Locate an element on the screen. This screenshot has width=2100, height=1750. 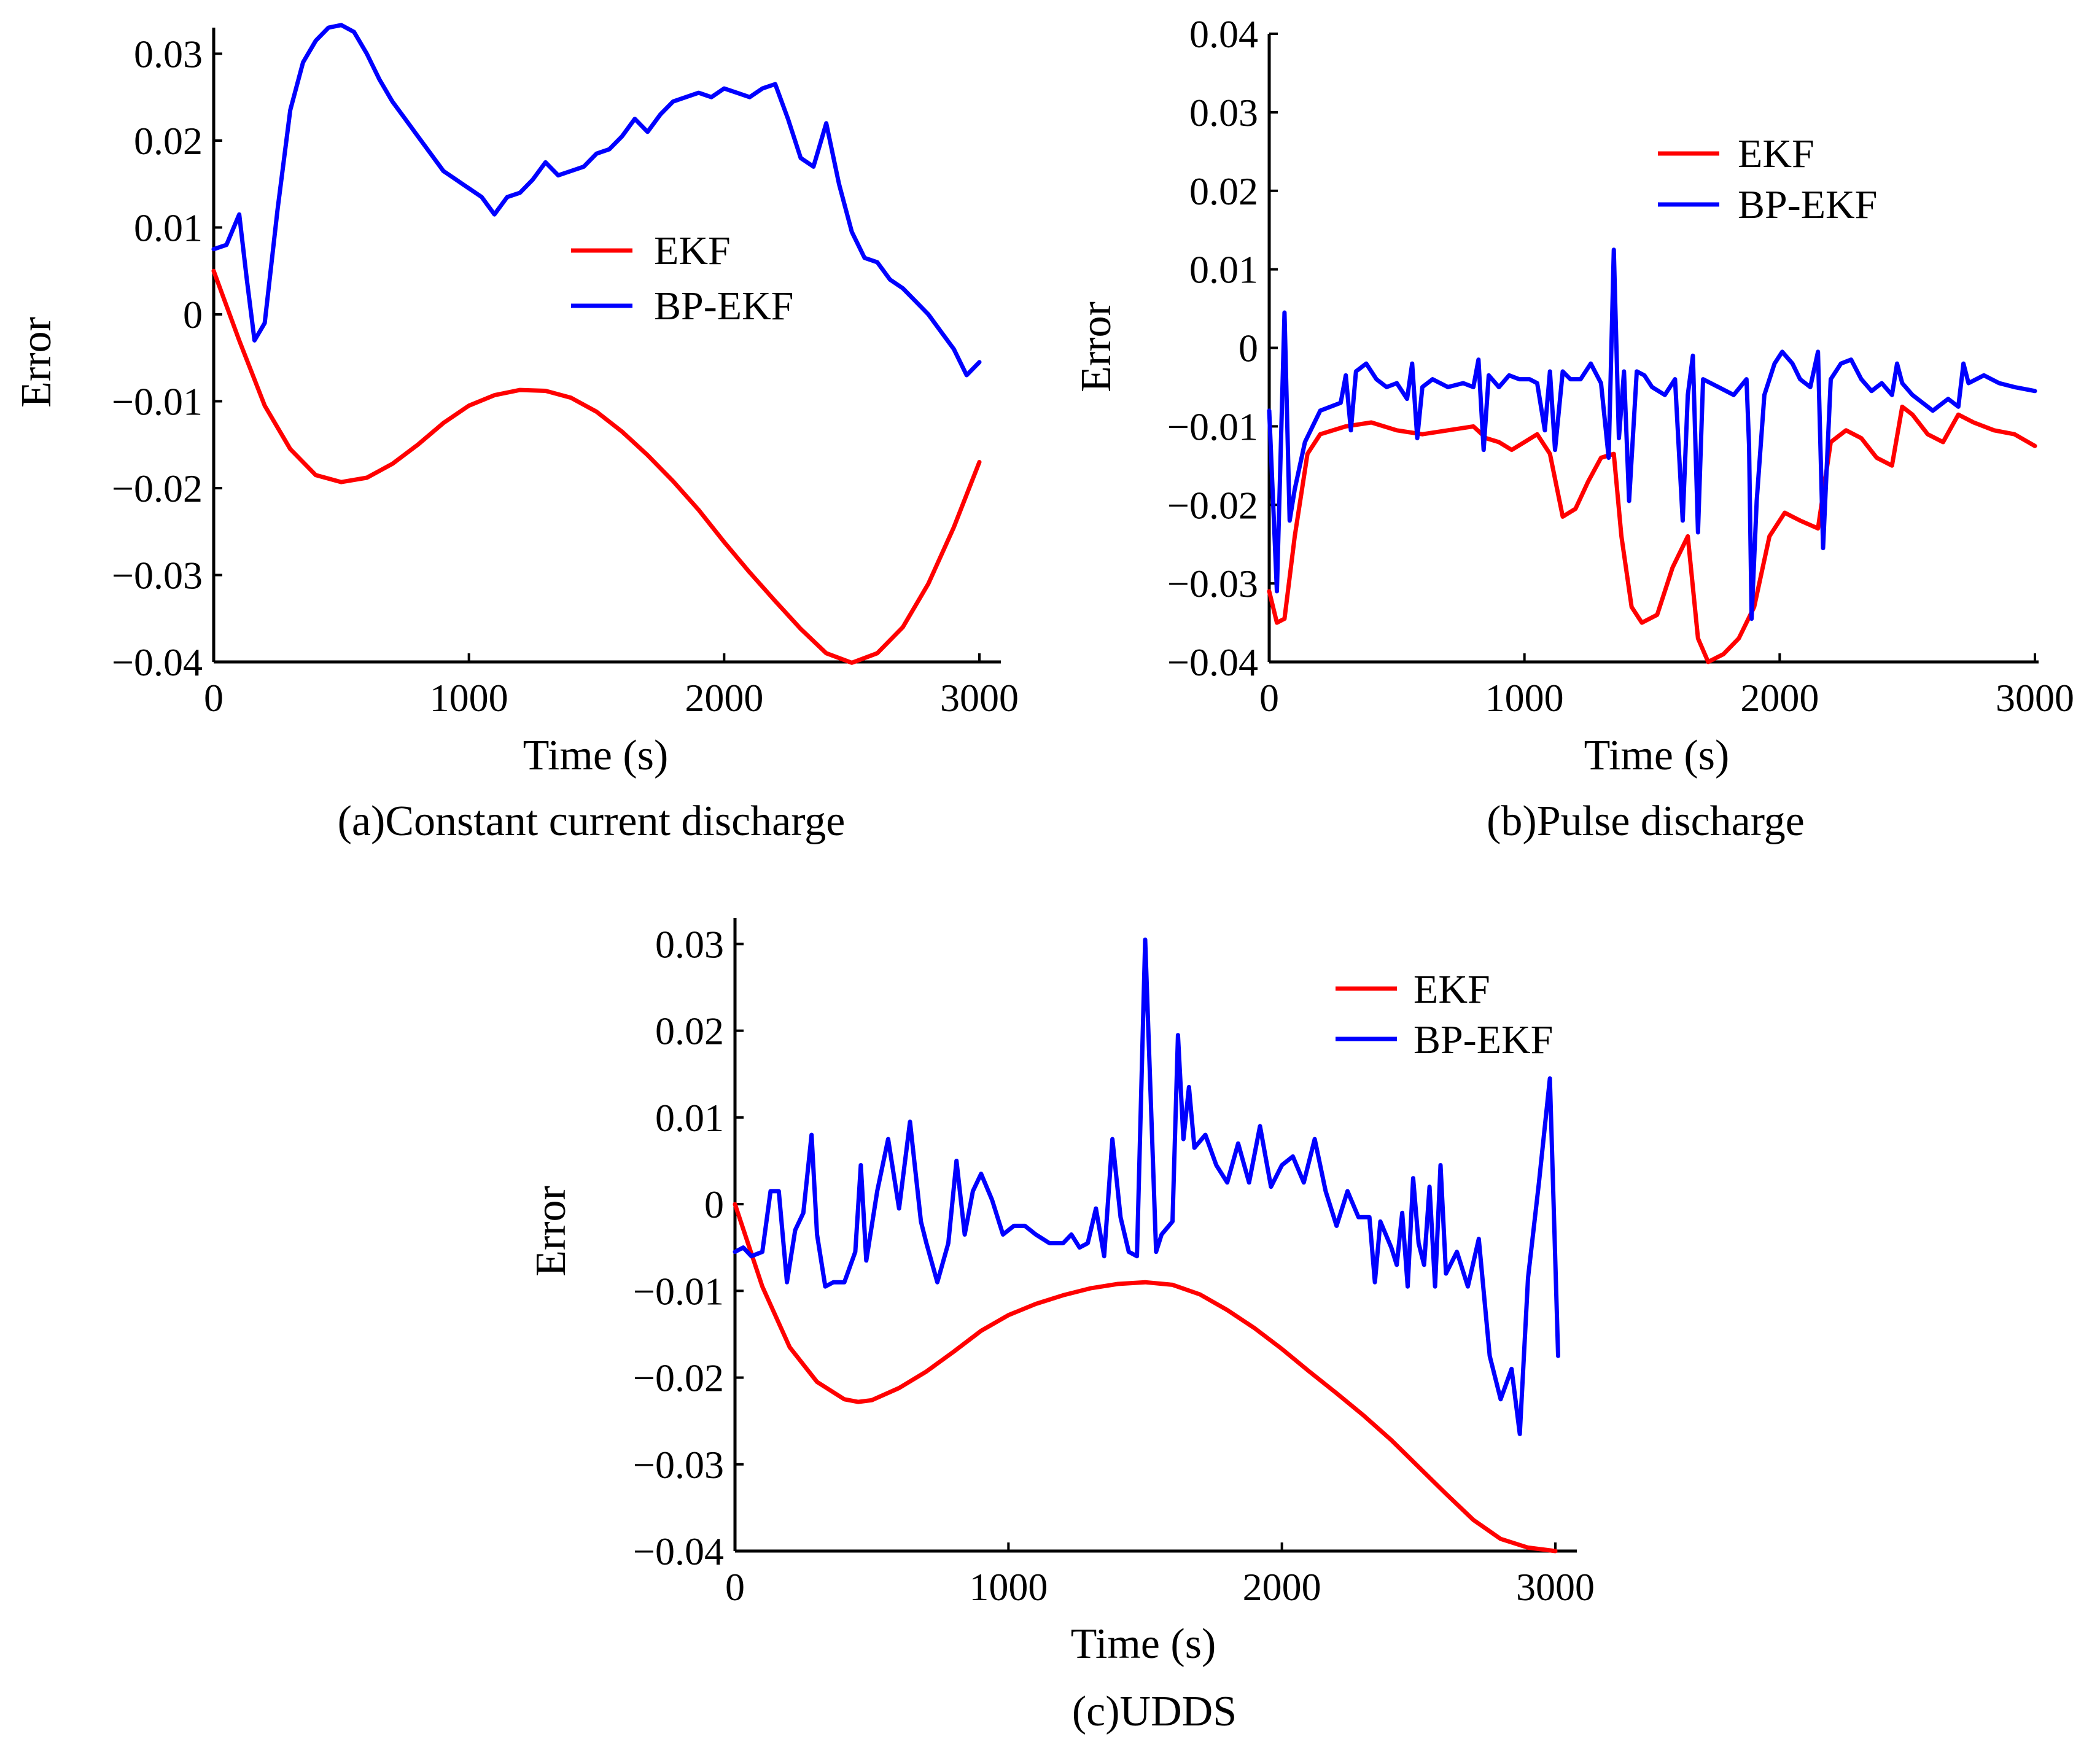
panel-b-y-tick-label: 0.04 is located at coordinates (1223, 34).